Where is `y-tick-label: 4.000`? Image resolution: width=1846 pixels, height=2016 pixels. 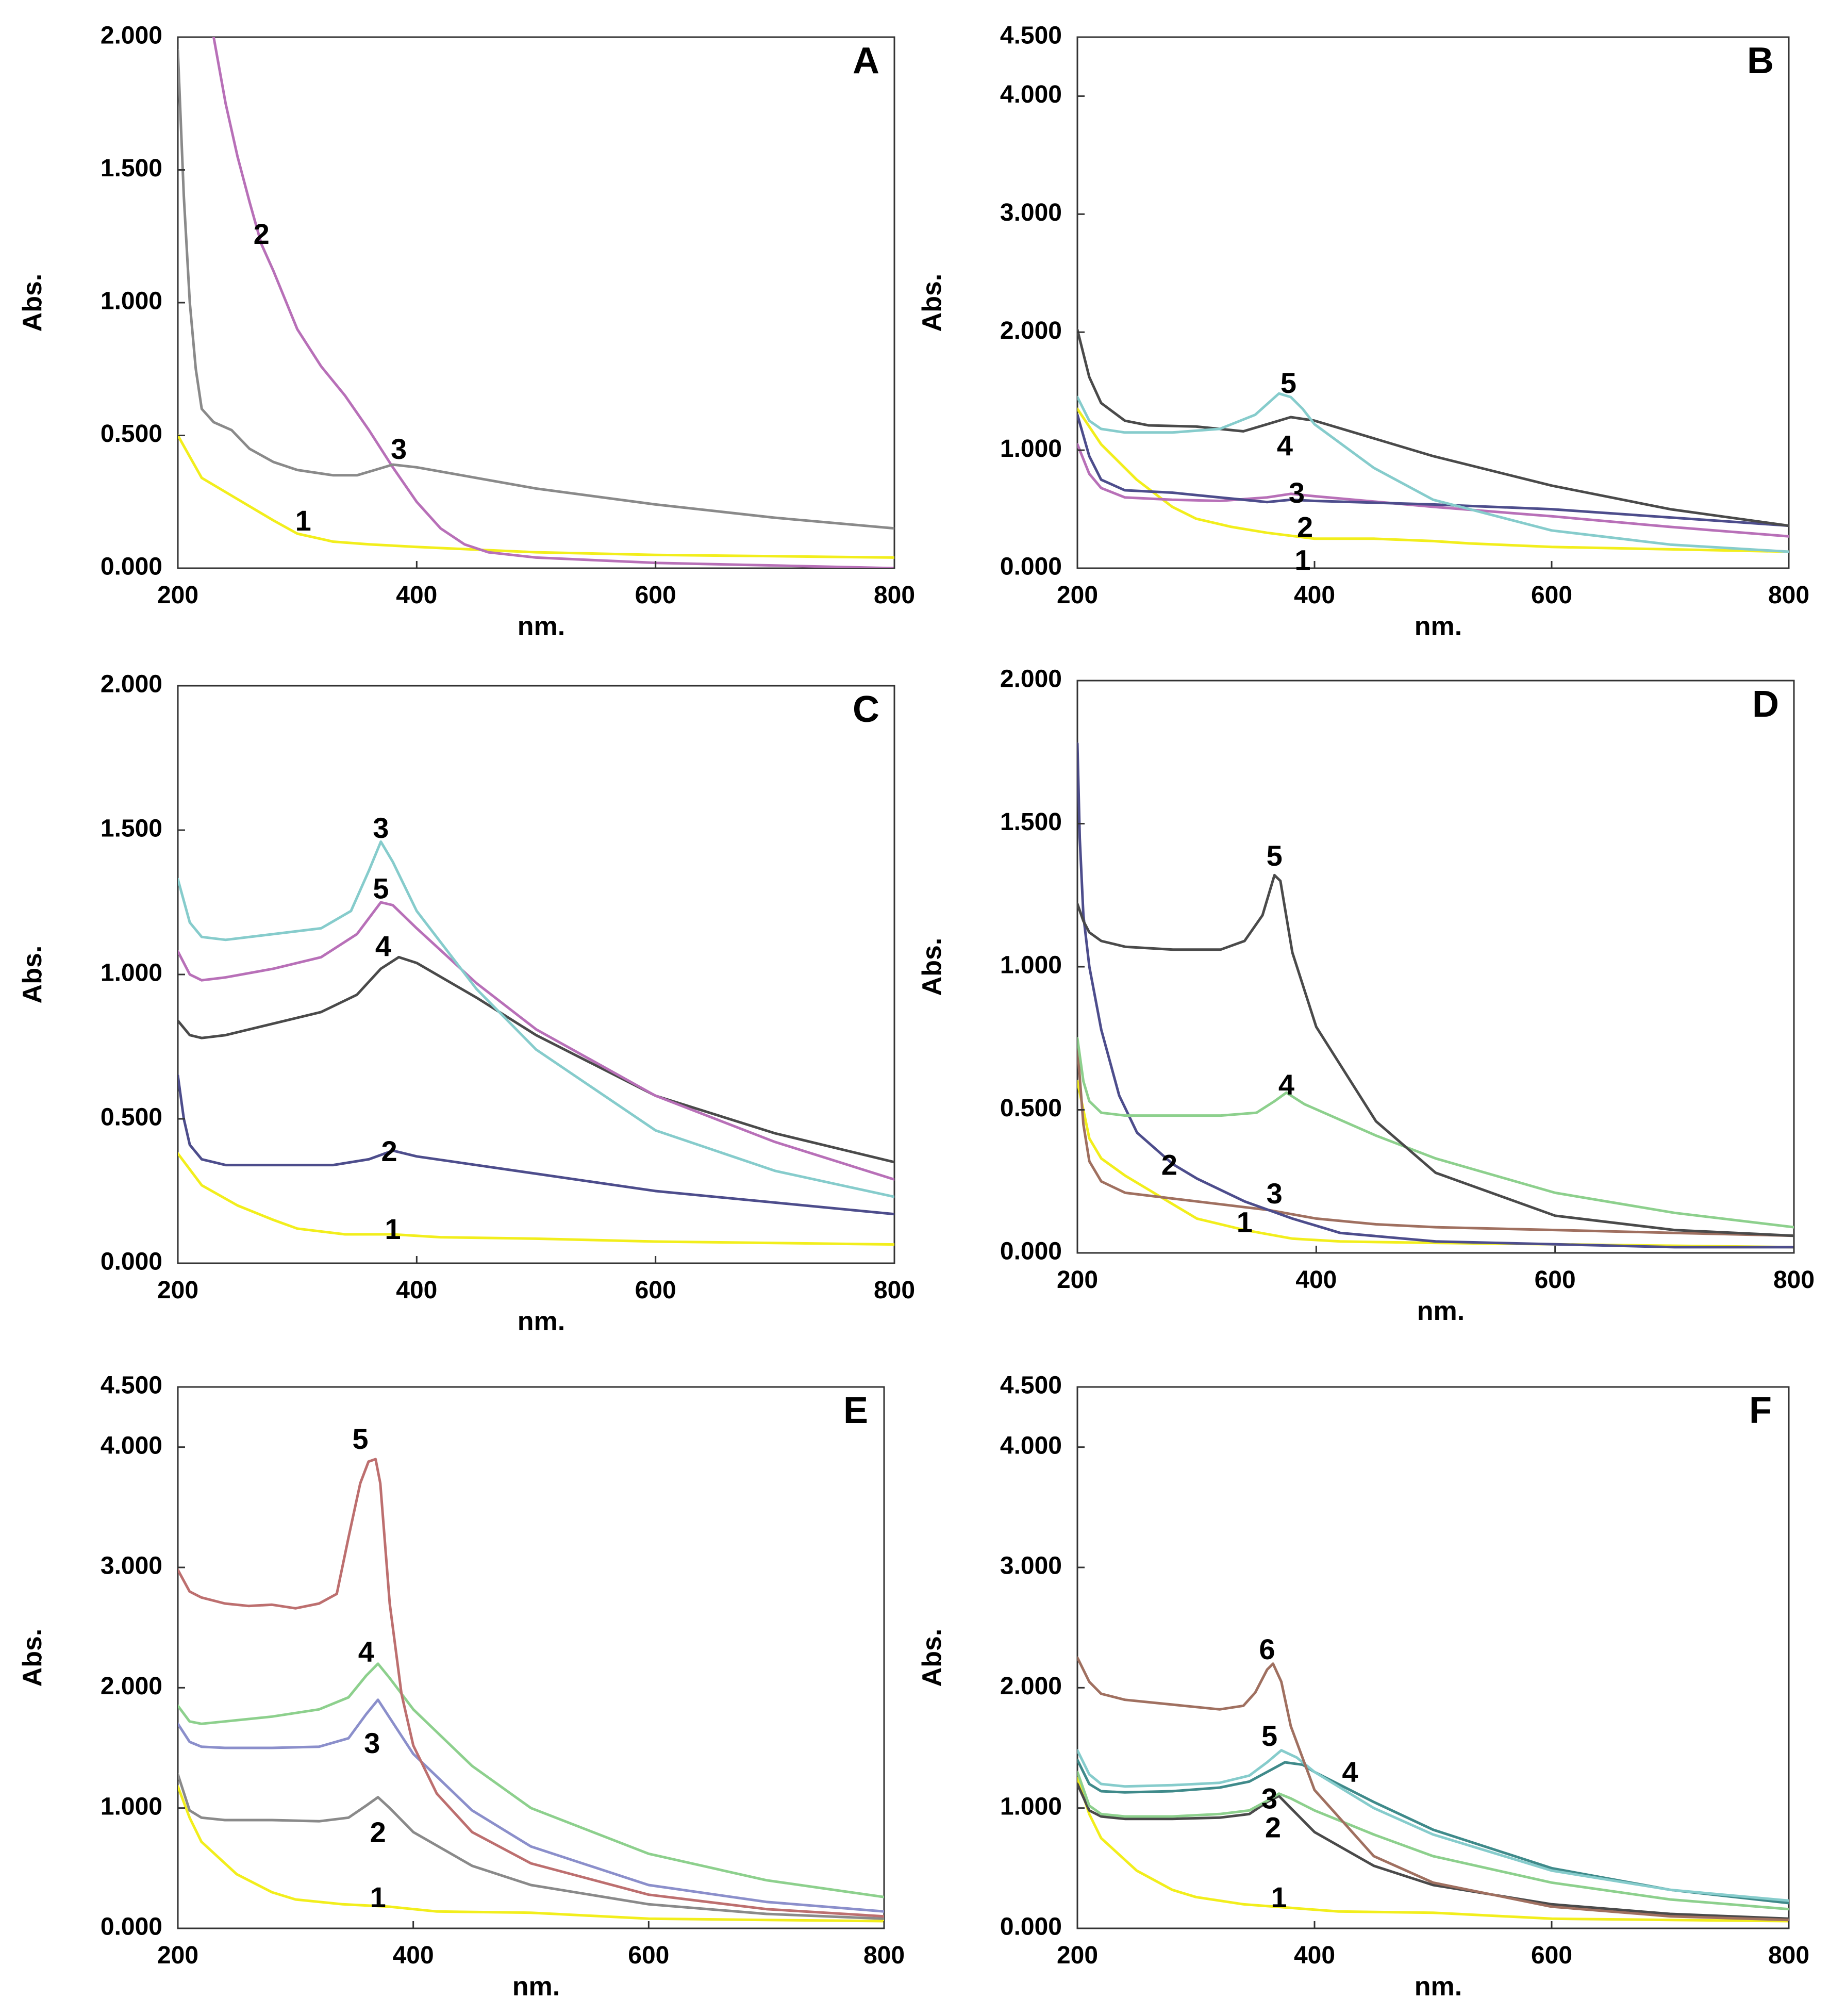
y-tick-label: 4.000 is located at coordinates (1031, 94).